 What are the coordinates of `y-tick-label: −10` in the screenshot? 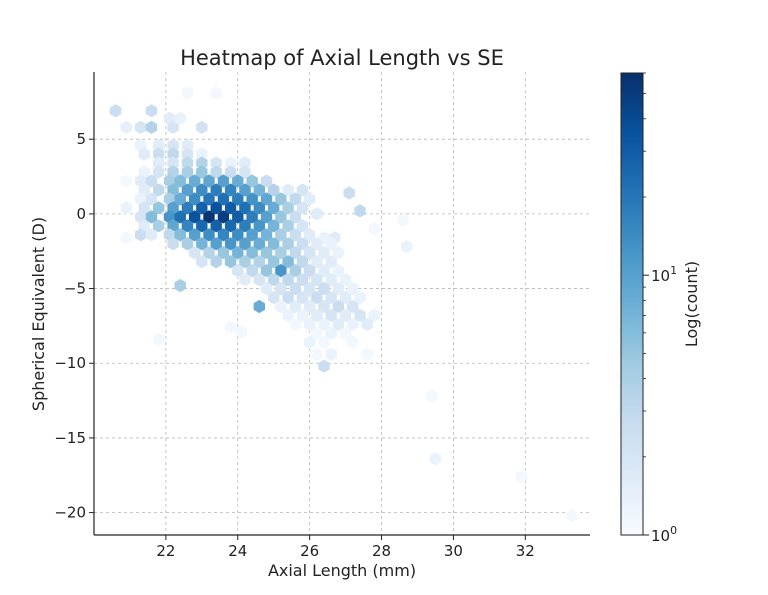 It's located at (70, 363).